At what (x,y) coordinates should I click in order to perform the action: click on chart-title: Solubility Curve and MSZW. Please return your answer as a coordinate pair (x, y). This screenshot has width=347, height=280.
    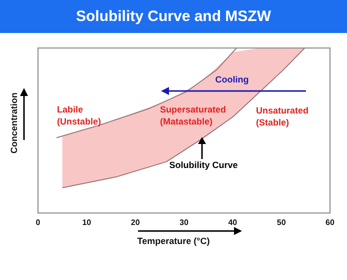
    Looking at the image, I should click on (173, 16).